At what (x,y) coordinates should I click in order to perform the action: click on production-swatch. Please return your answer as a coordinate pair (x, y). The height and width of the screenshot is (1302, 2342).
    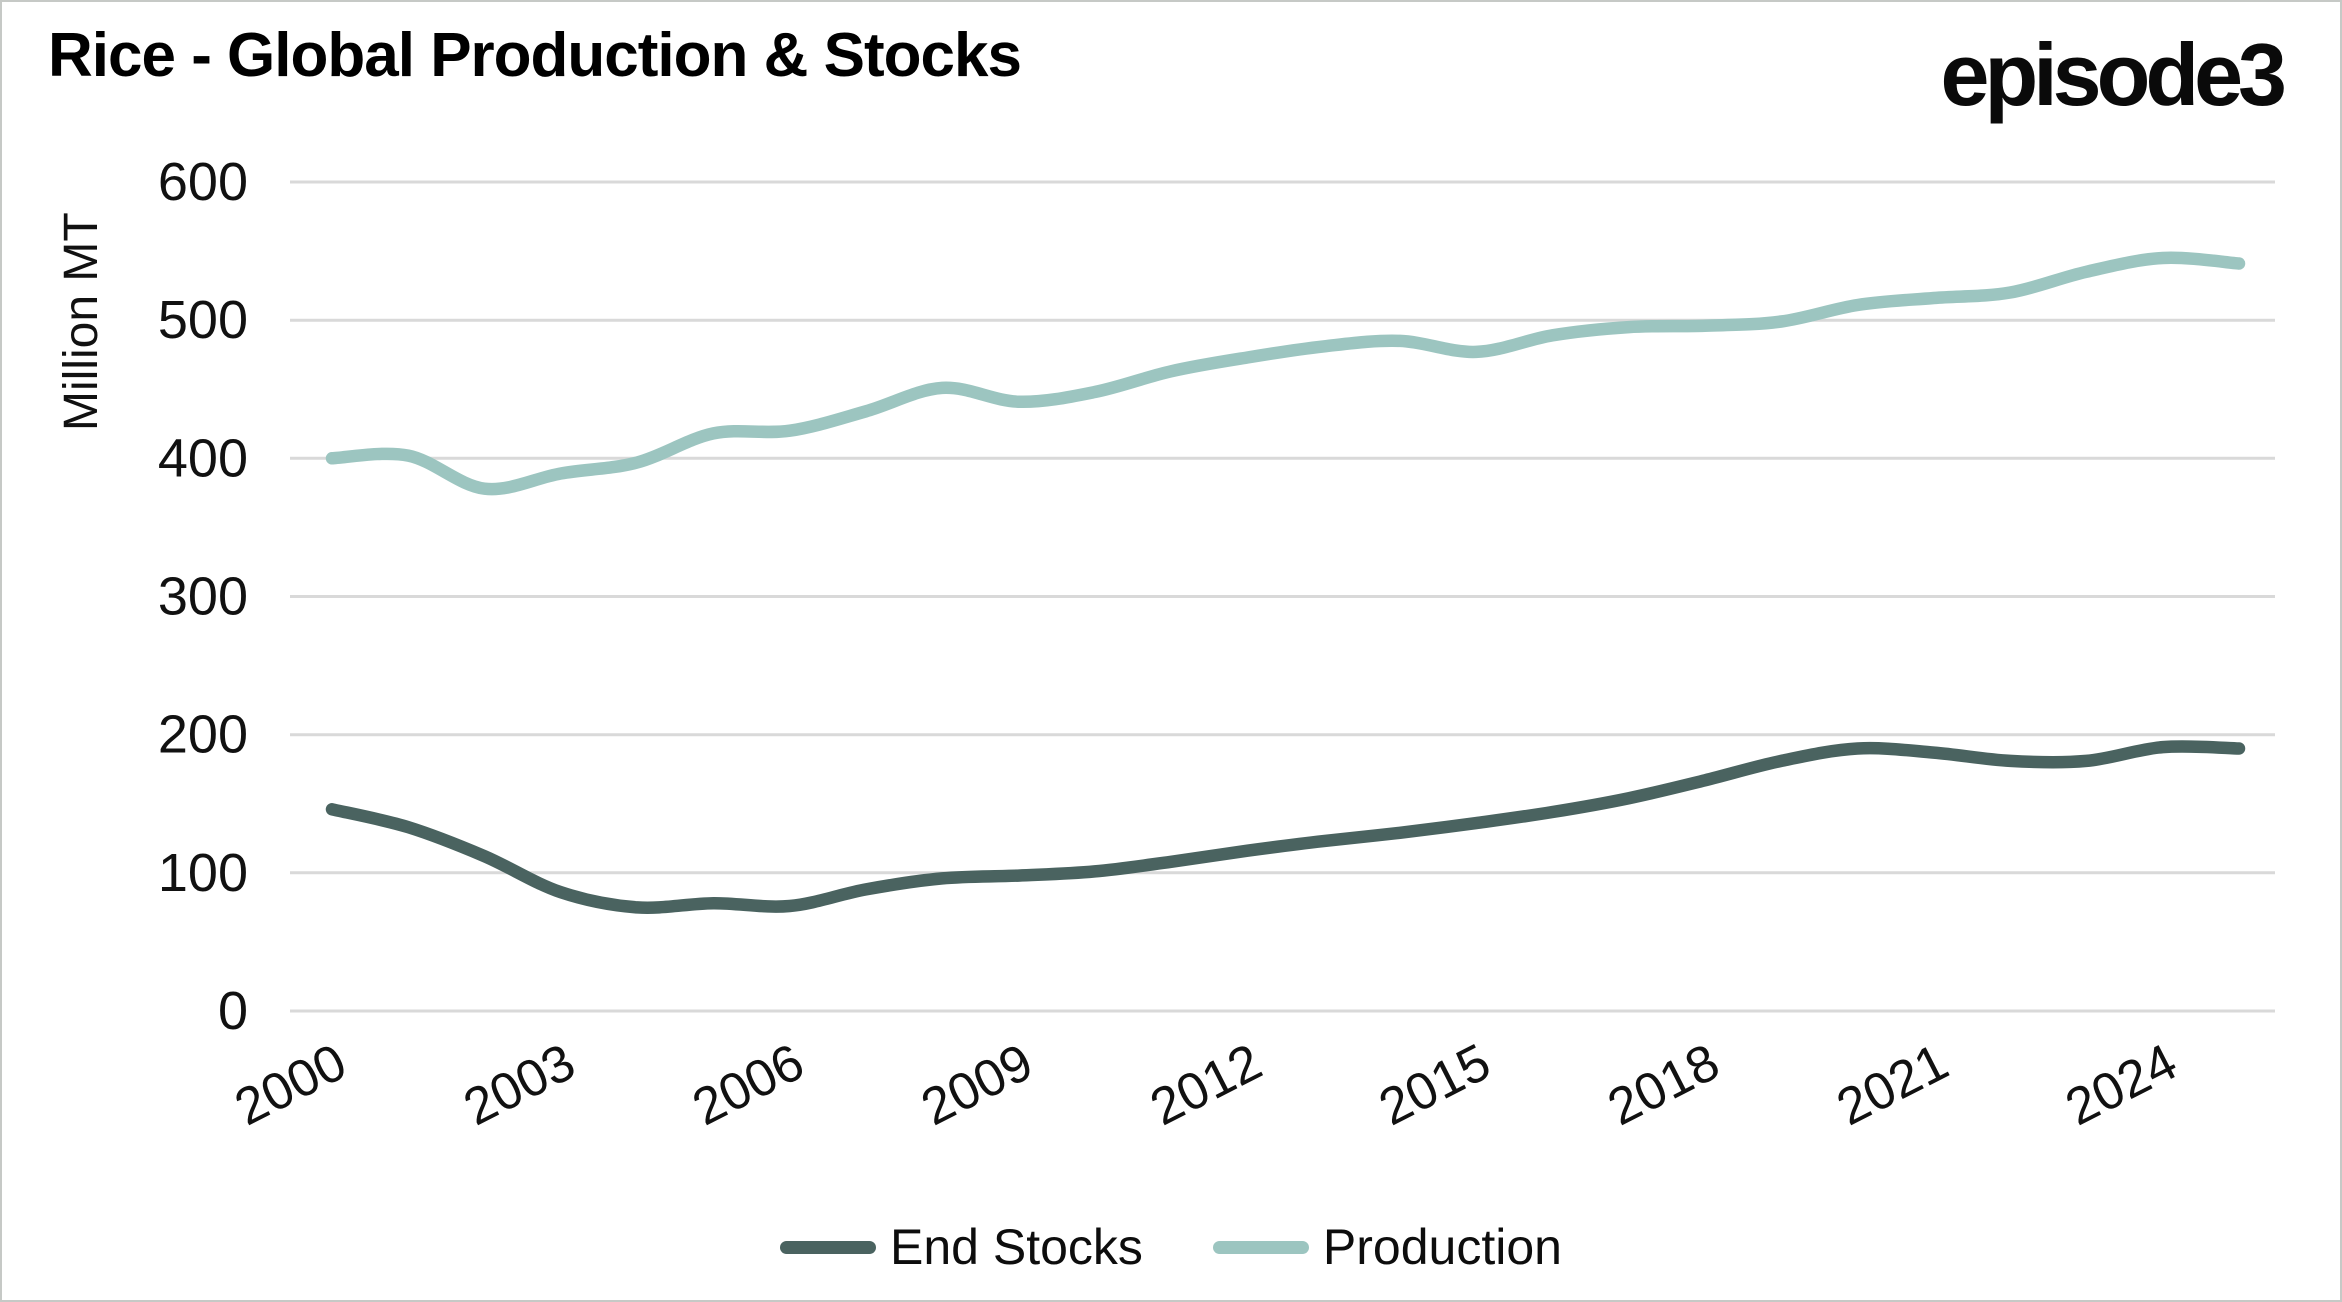
    Looking at the image, I should click on (1260, 1247).